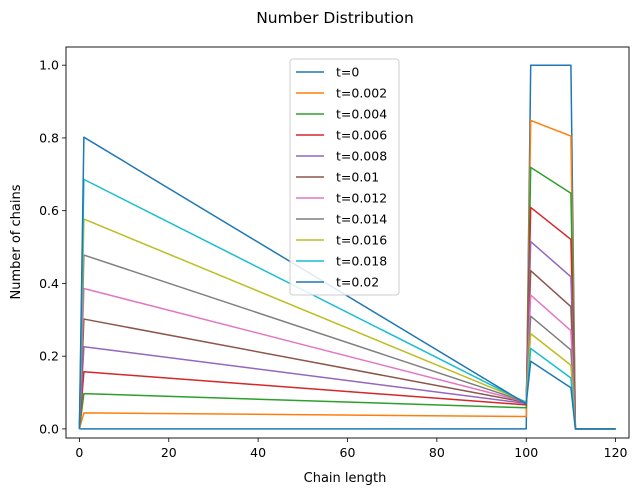  I want to click on x-axis-title: Chain length, so click(345, 478).